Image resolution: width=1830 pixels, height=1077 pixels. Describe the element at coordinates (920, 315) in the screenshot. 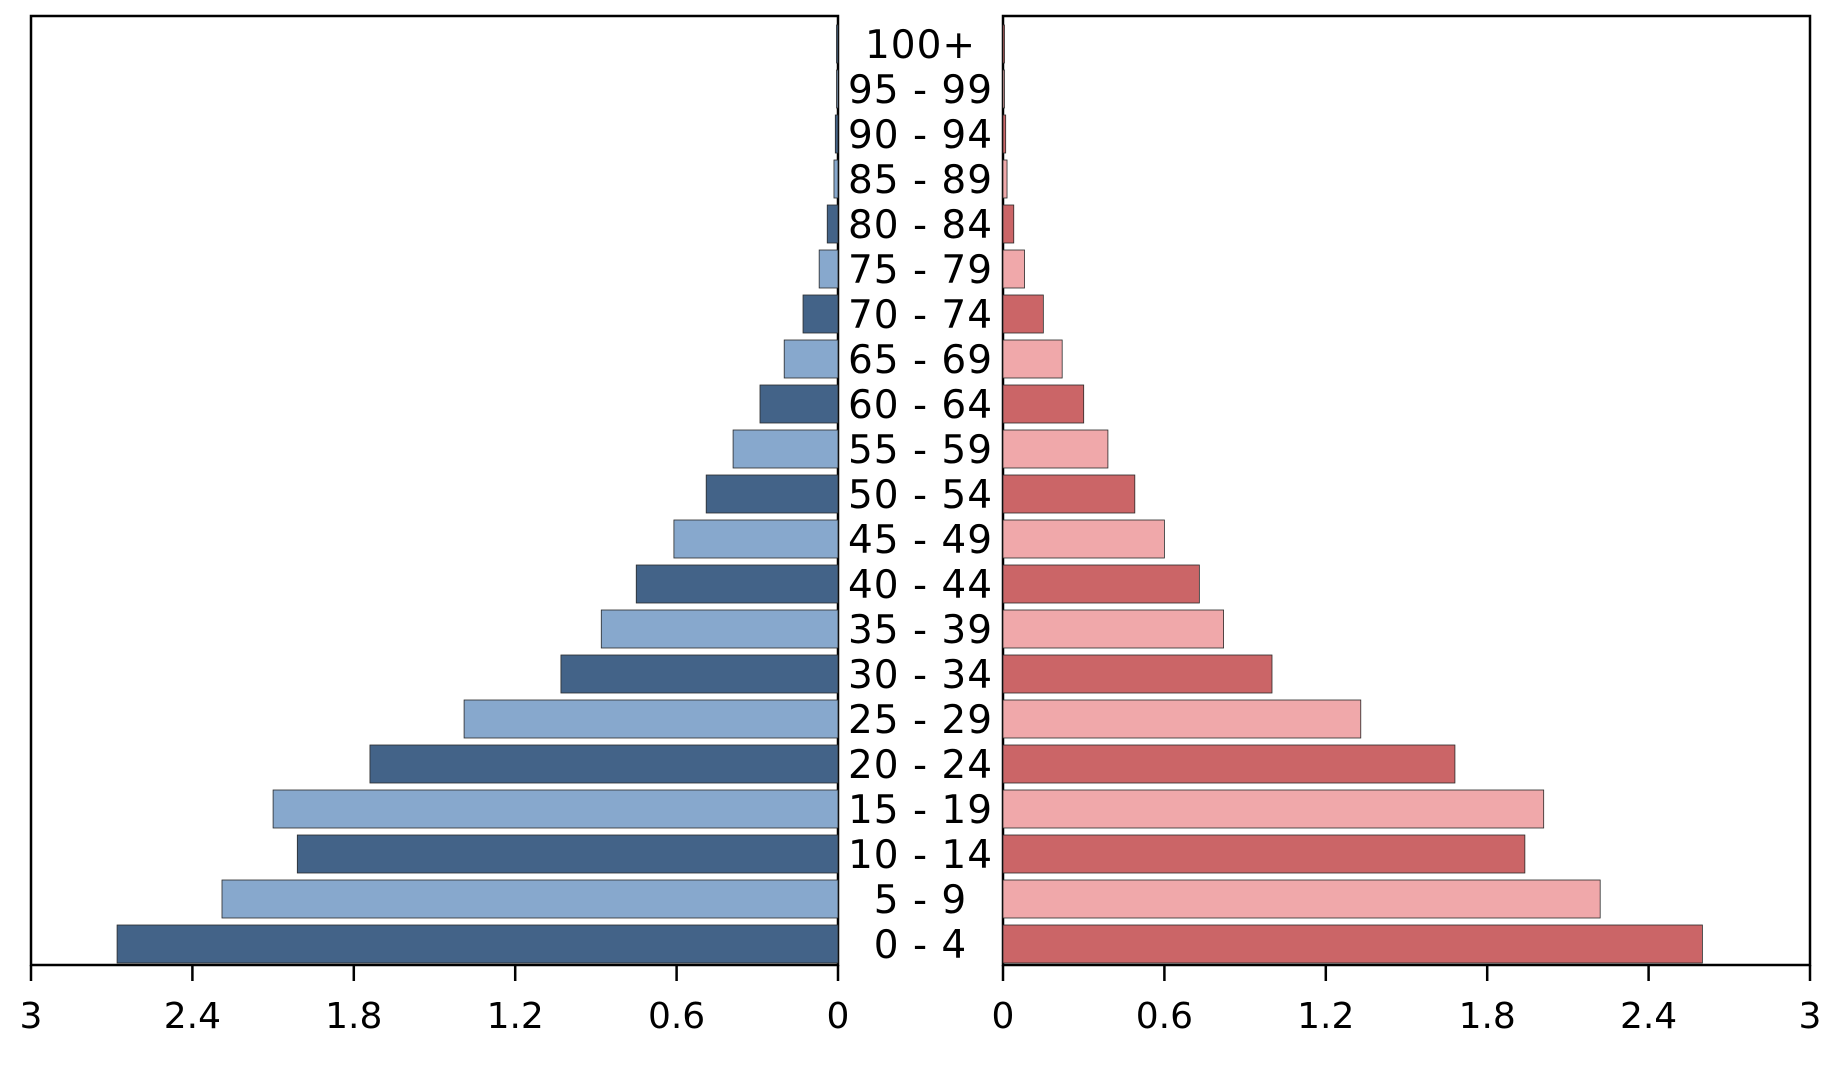

I see `age-group-label: 70 - 74` at that location.